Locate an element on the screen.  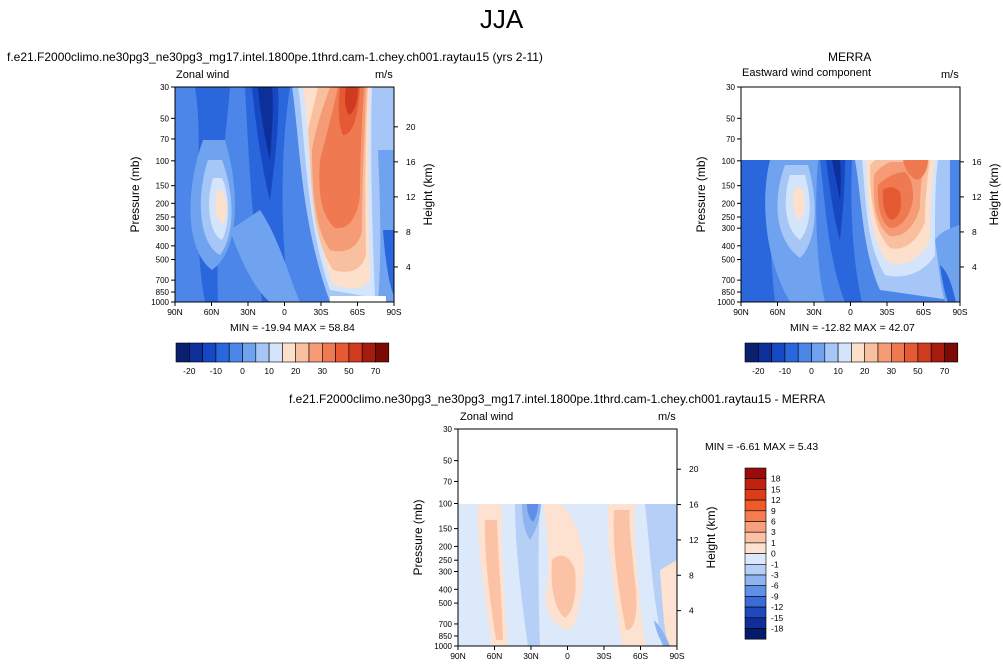
height-tick-label: 16 is located at coordinates (977, 162).